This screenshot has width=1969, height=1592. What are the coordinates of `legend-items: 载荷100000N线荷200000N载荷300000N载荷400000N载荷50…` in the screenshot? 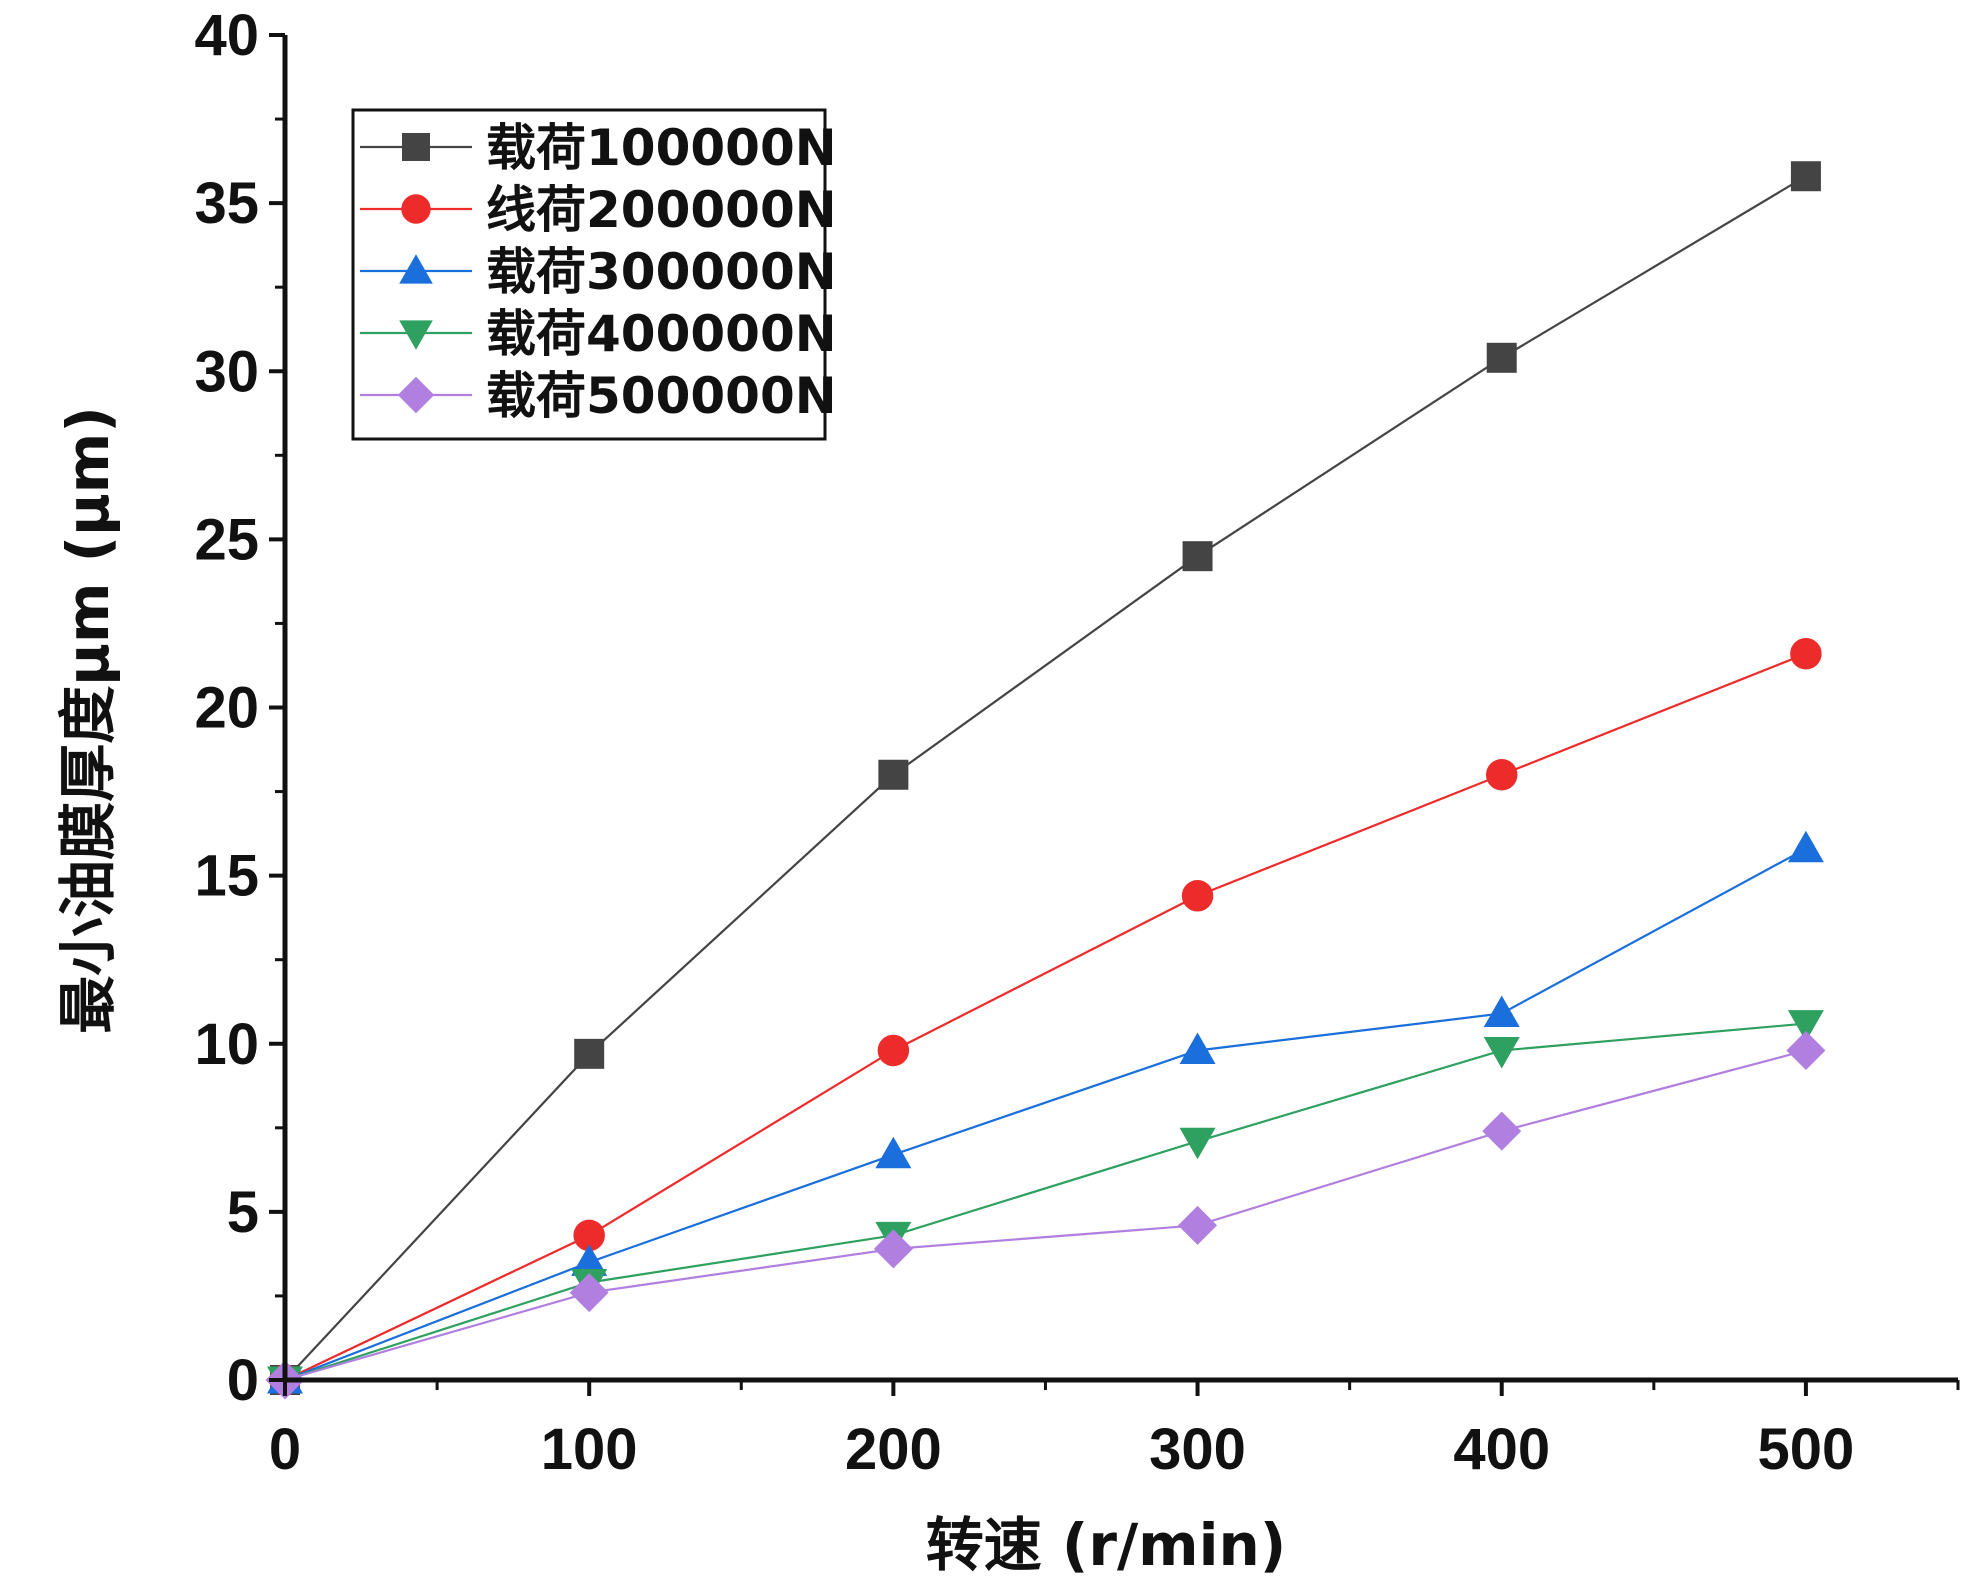 It's located at (598, 272).